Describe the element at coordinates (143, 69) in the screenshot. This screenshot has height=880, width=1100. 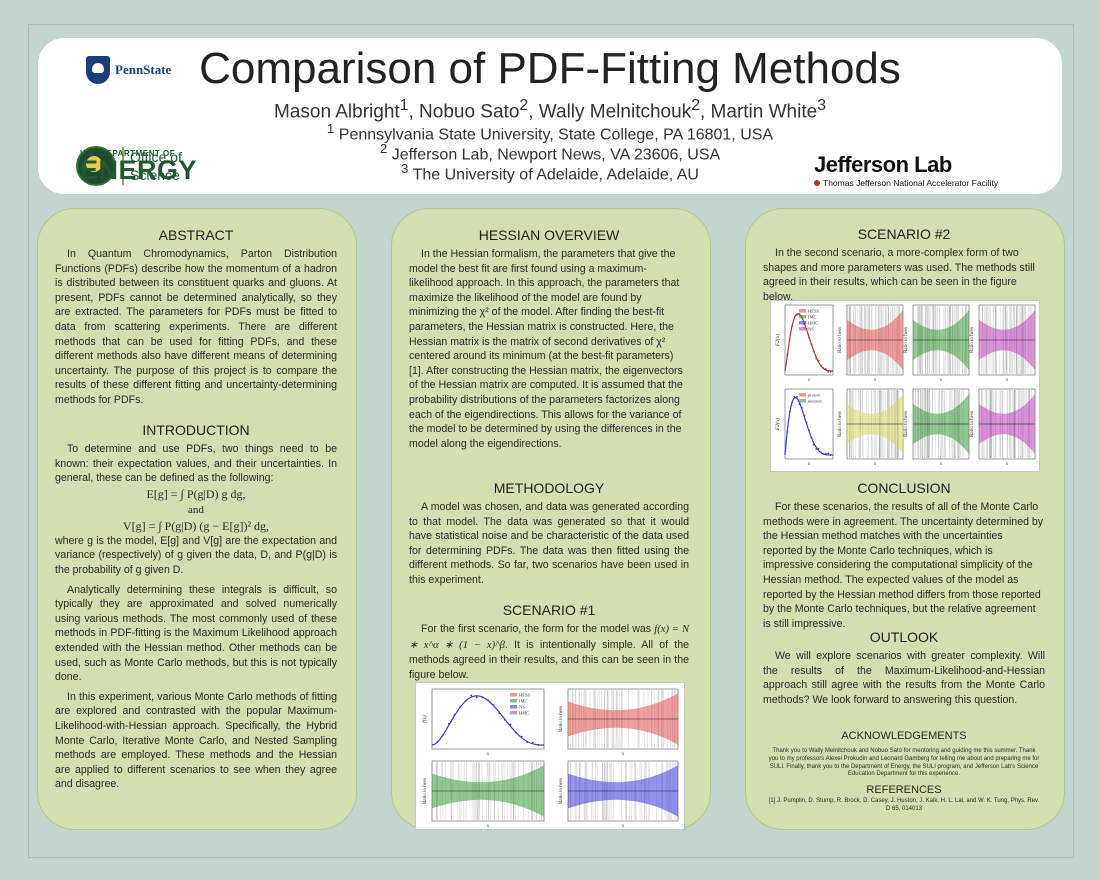
I see `pennstate-name: PennState` at that location.